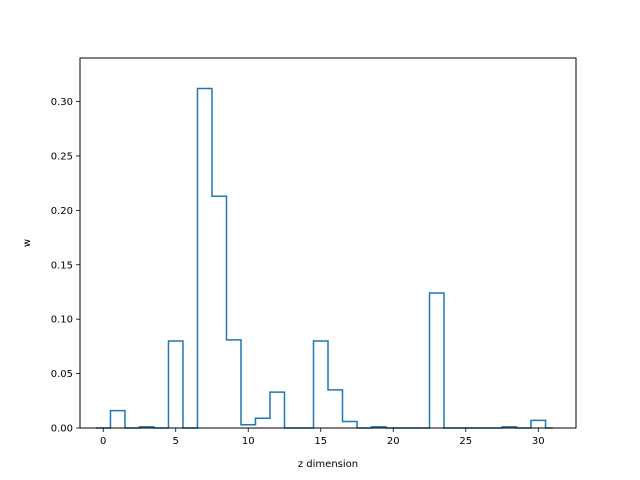  What do you see at coordinates (465, 441) in the screenshot?
I see `x-tick-label: 25` at bounding box center [465, 441].